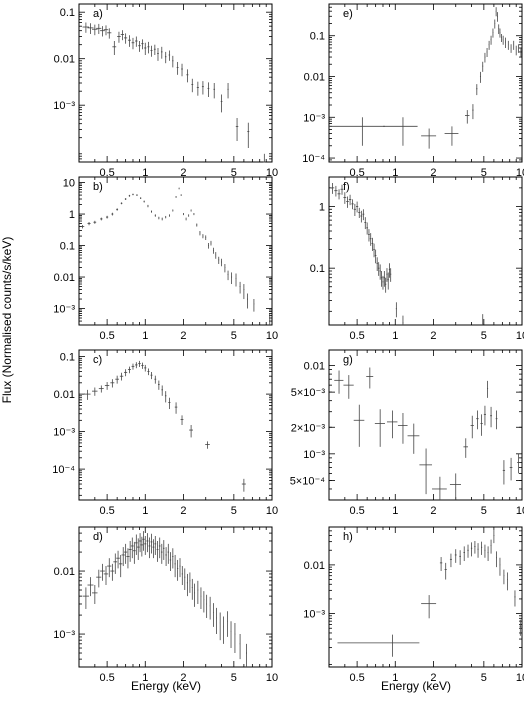  I want to click on x-tick-label: 1, so click(395, 336).